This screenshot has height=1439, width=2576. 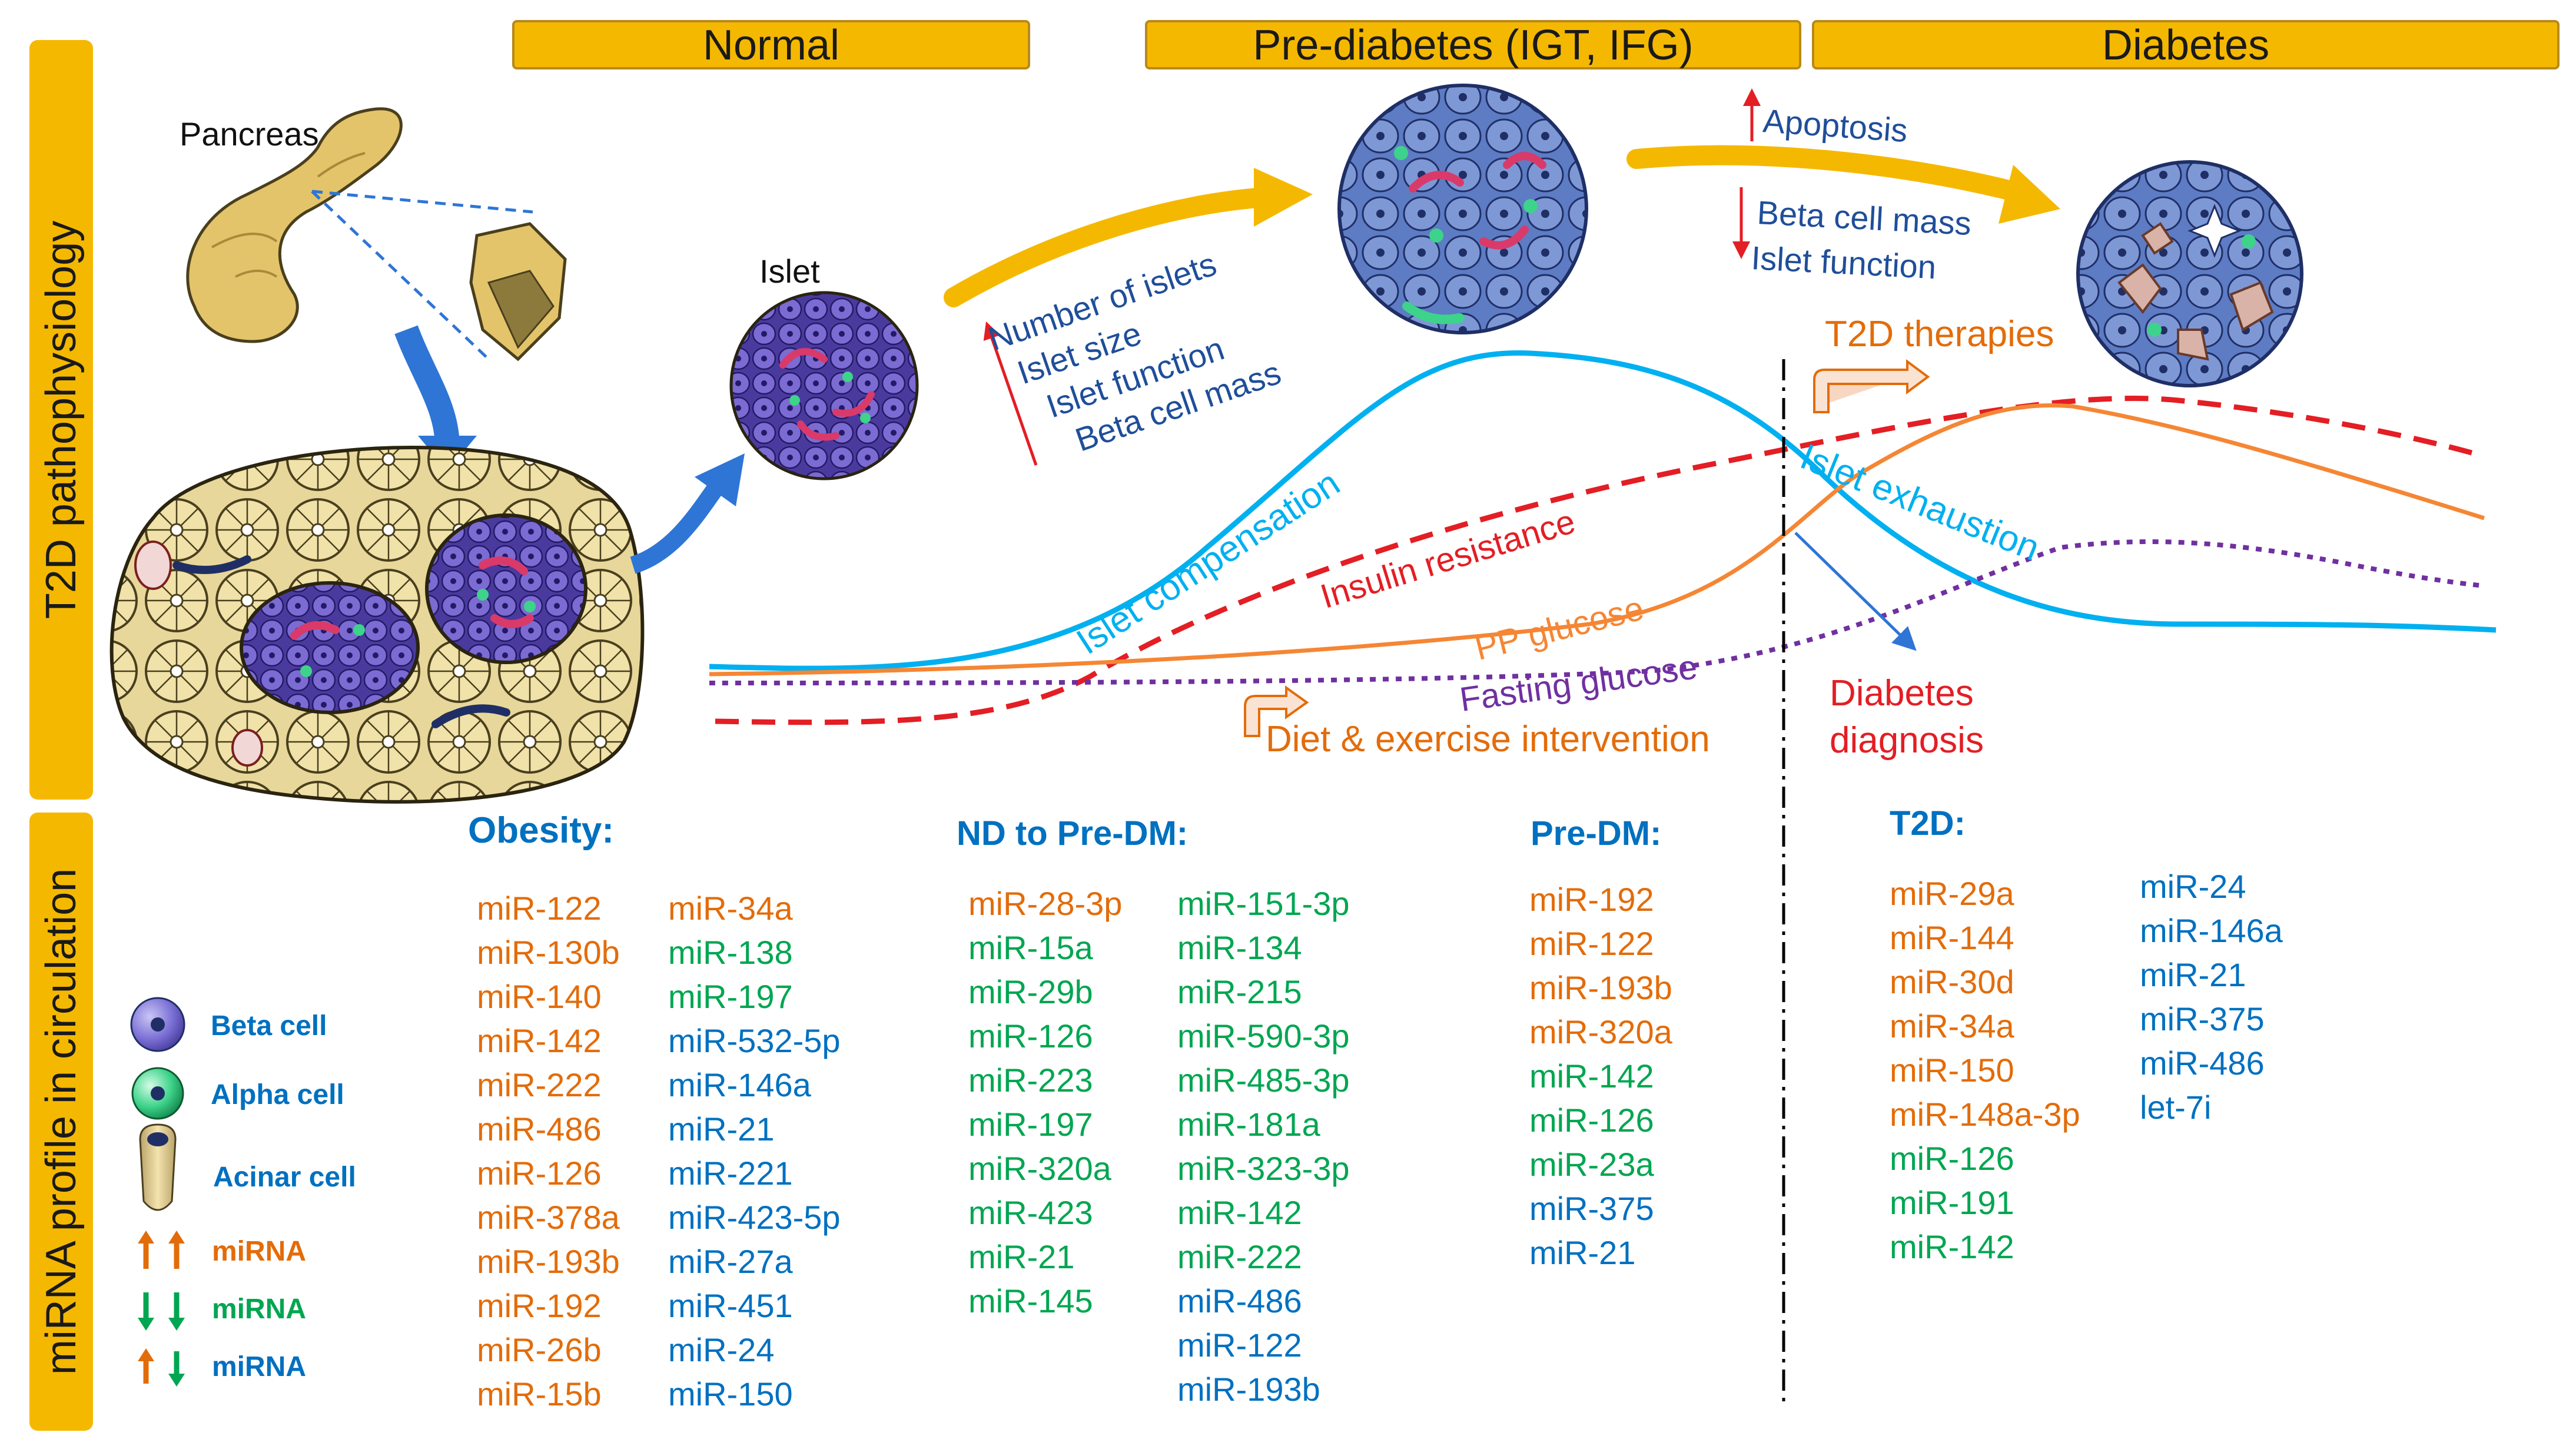 I want to click on mirna-item: miR-28-3p, so click(x=1045, y=903).